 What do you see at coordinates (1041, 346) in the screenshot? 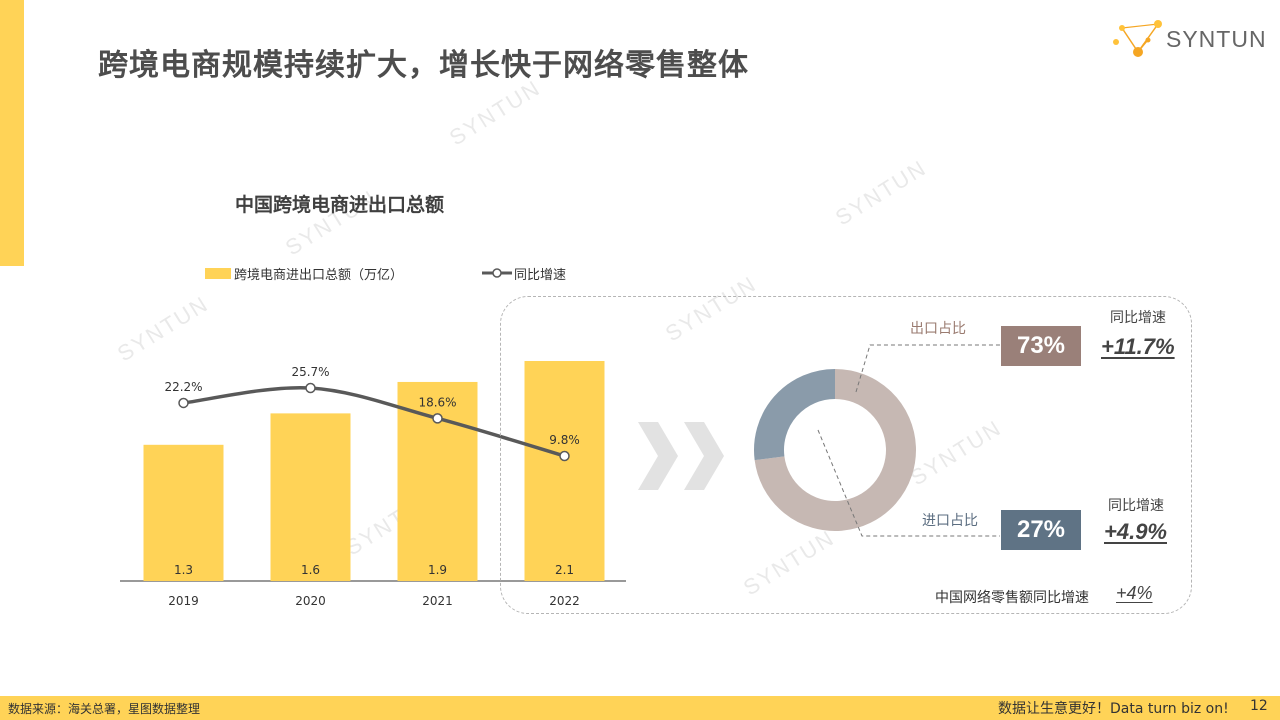
I see `export-share-badge: 73%` at bounding box center [1041, 346].